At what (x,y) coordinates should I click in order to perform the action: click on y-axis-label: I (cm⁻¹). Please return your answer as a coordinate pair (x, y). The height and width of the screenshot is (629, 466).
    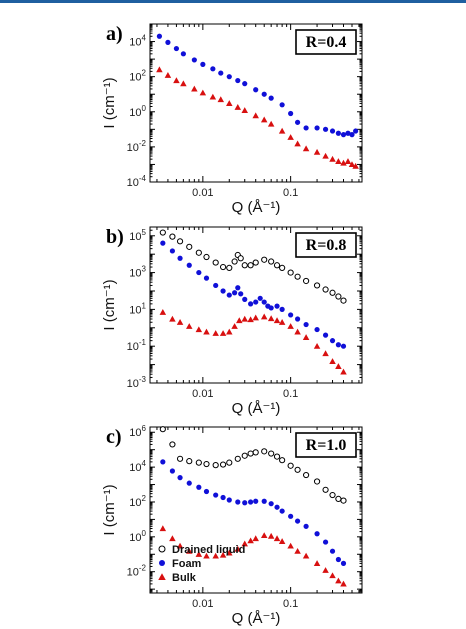
    Looking at the image, I should click on (109, 509).